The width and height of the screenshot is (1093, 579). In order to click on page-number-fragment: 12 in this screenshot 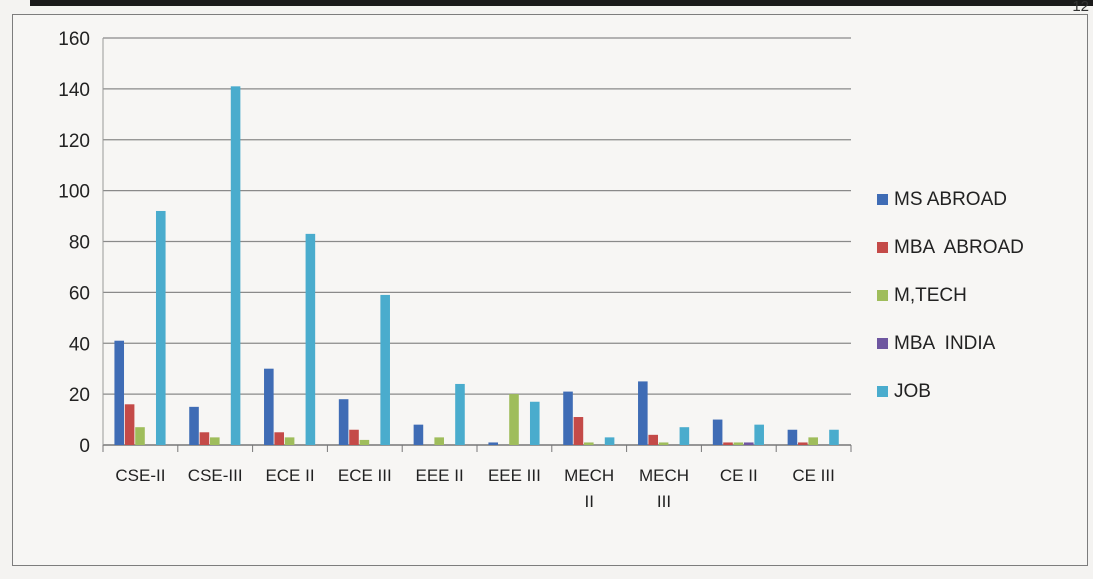, I will do `click(1080, 7)`.